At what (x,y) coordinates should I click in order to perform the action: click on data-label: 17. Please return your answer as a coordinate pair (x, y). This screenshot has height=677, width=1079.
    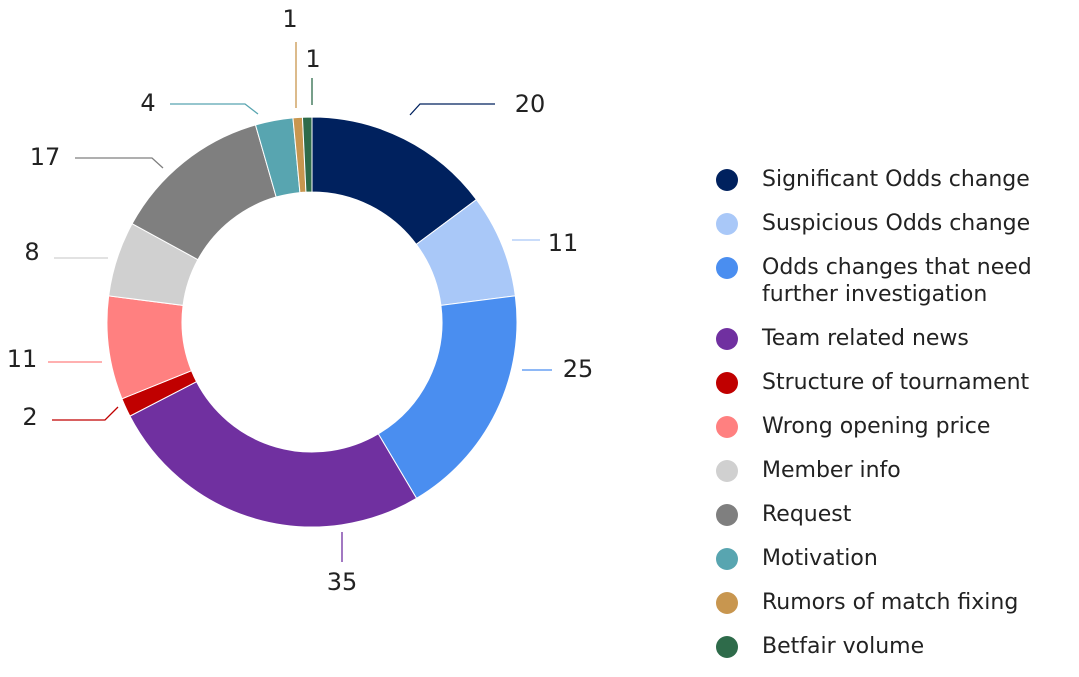
    Looking at the image, I should click on (45, 157).